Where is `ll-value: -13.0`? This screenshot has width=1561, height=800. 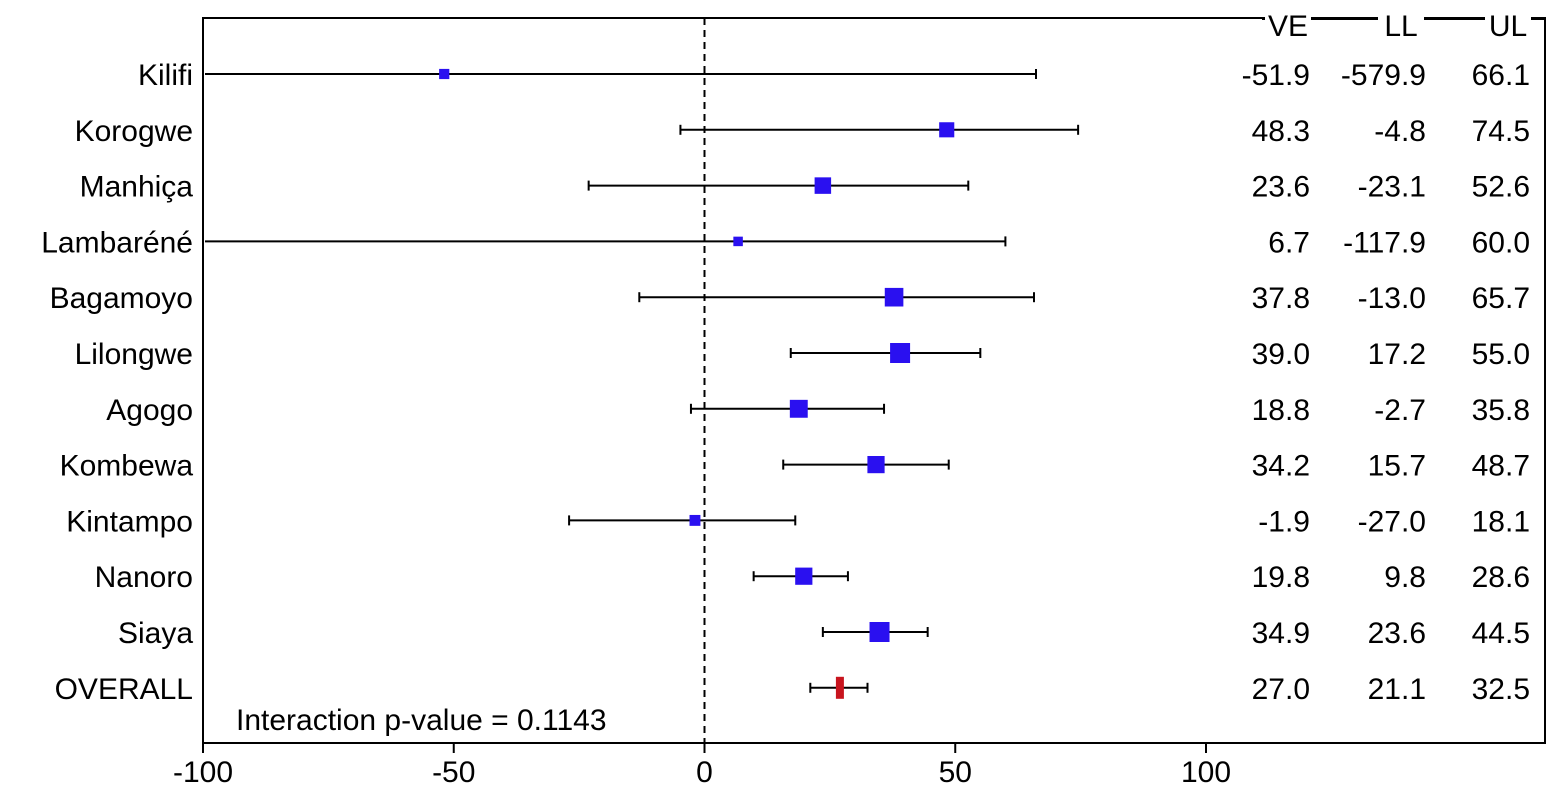 ll-value: -13.0 is located at coordinates (1392, 298).